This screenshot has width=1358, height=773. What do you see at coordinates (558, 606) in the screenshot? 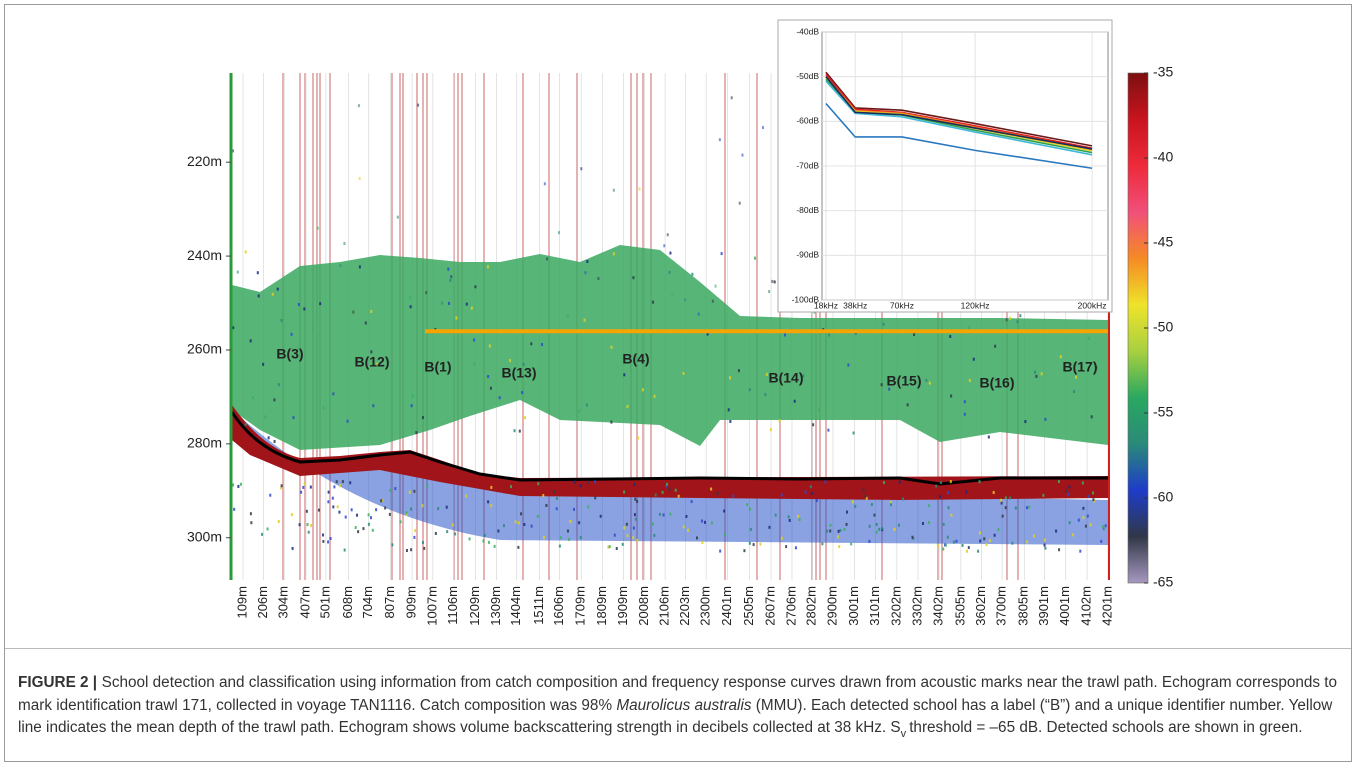
I see `x-tick-label: 1606m` at bounding box center [558, 606].